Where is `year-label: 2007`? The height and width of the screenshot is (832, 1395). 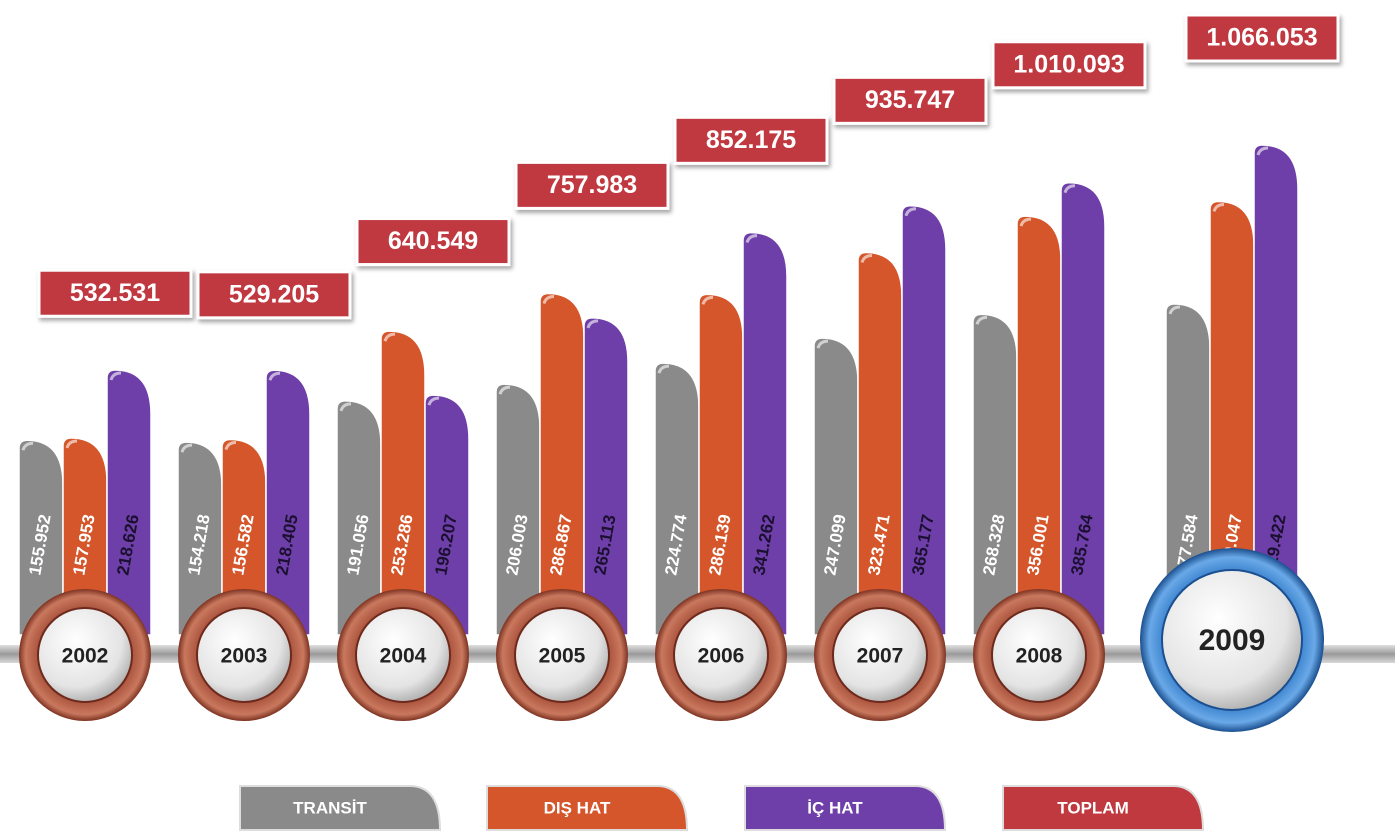 year-label: 2007 is located at coordinates (880, 656).